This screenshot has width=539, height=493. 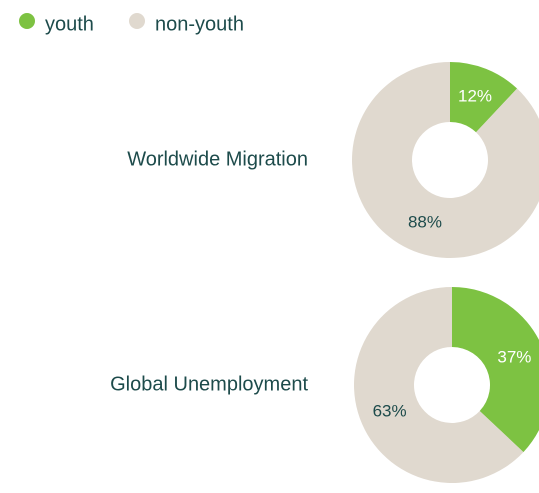 I want to click on chart-label: Worldwide Migration, so click(x=217, y=159).